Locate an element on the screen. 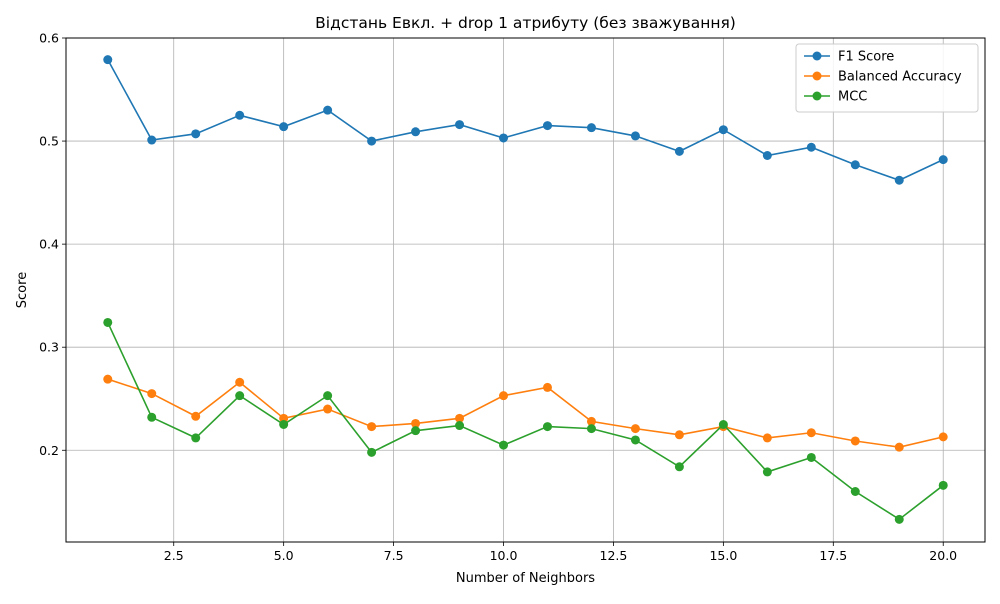 Image resolution: width=1000 pixels, height=604 pixels. legend-item: Balanced Accuracy is located at coordinates (883, 77).